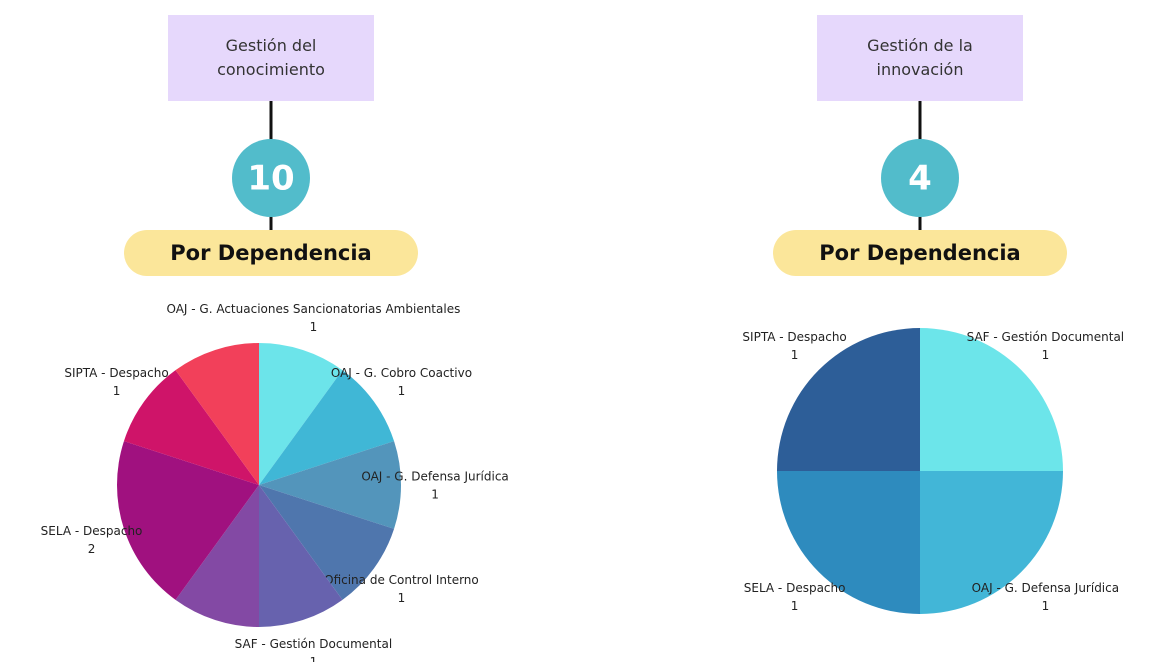  I want to click on title-wrap: Gestión del conocimiento, so click(271, 57).